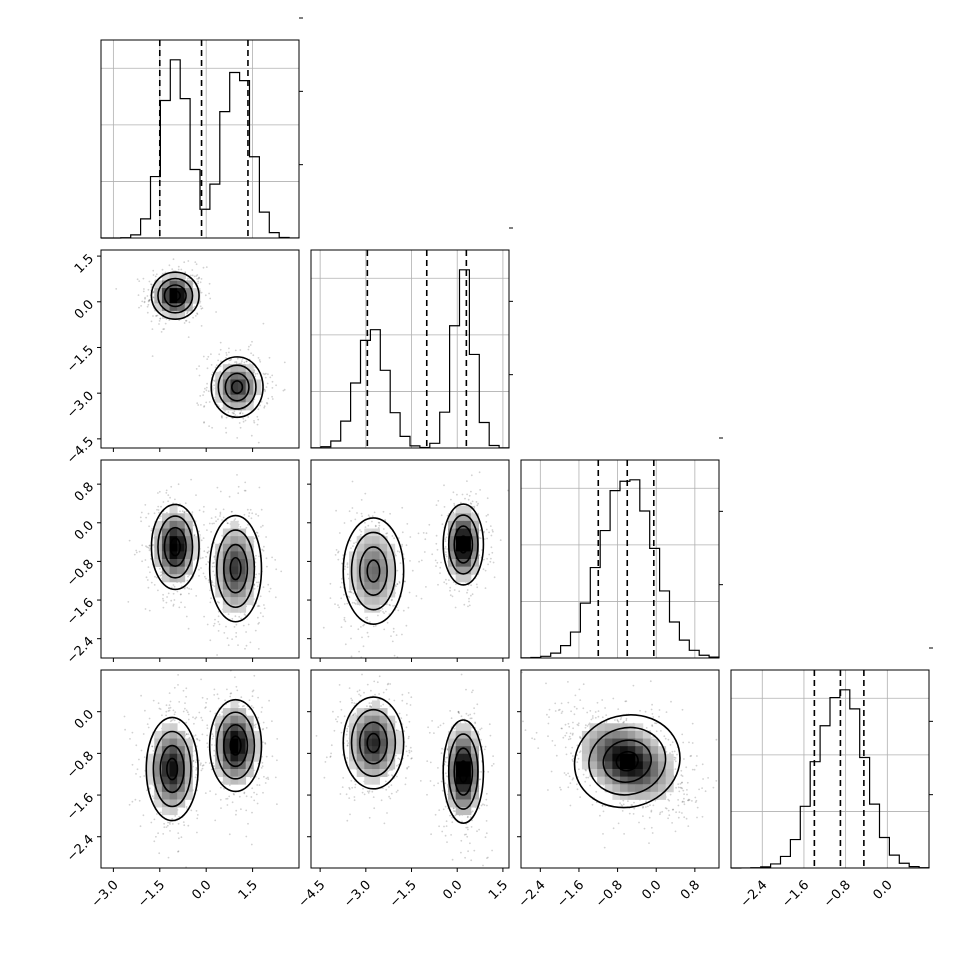 The height and width of the screenshot is (970, 970). What do you see at coordinates (200, 559) in the screenshot?
I see `panel-frame` at bounding box center [200, 559].